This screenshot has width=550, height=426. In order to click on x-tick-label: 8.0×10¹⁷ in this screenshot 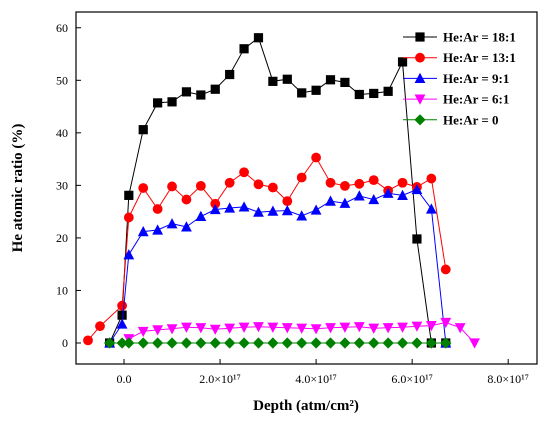, I will do `click(508, 379)`.